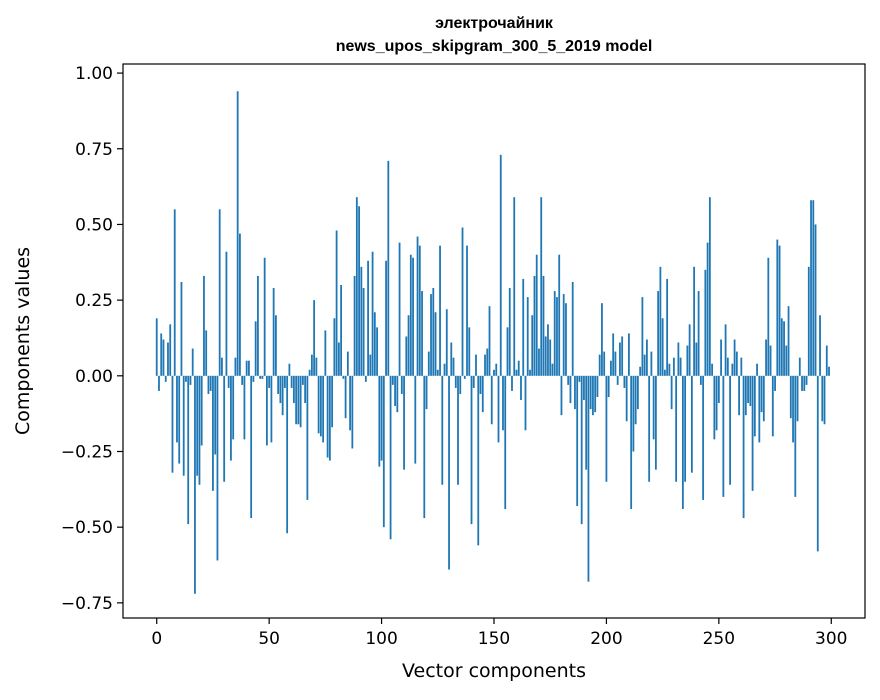  Describe the element at coordinates (94, 74) in the screenshot. I see `y-tick-label: 1.00` at that location.